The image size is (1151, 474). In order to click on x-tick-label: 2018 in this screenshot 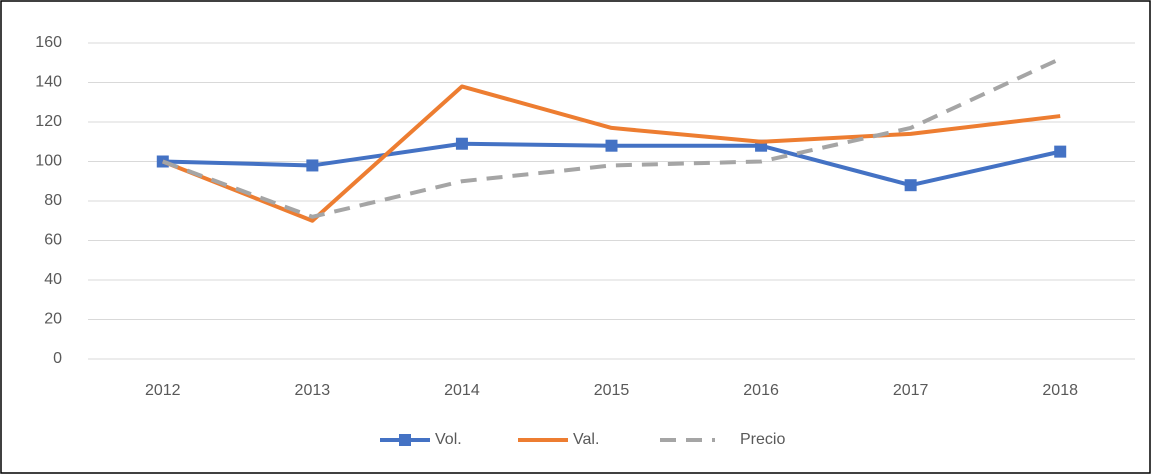, I will do `click(1060, 390)`.